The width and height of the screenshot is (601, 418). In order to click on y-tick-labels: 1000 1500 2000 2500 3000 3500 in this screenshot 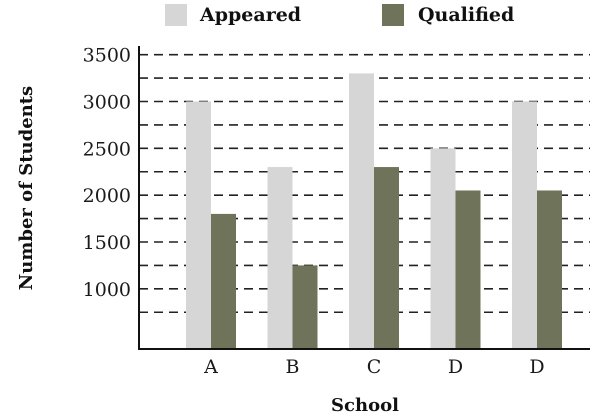, I will do `click(107, 173)`.